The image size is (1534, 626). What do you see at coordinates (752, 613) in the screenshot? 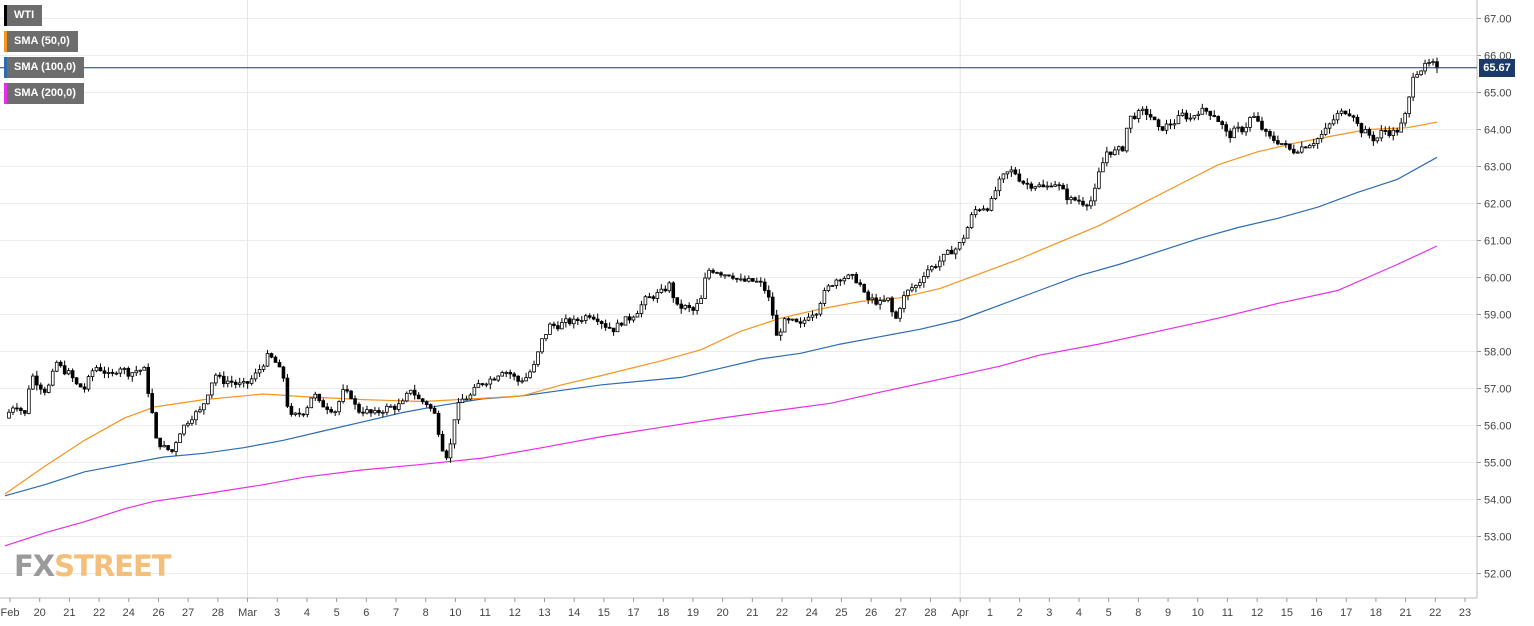
I see `x-tick-label: 21` at bounding box center [752, 613].